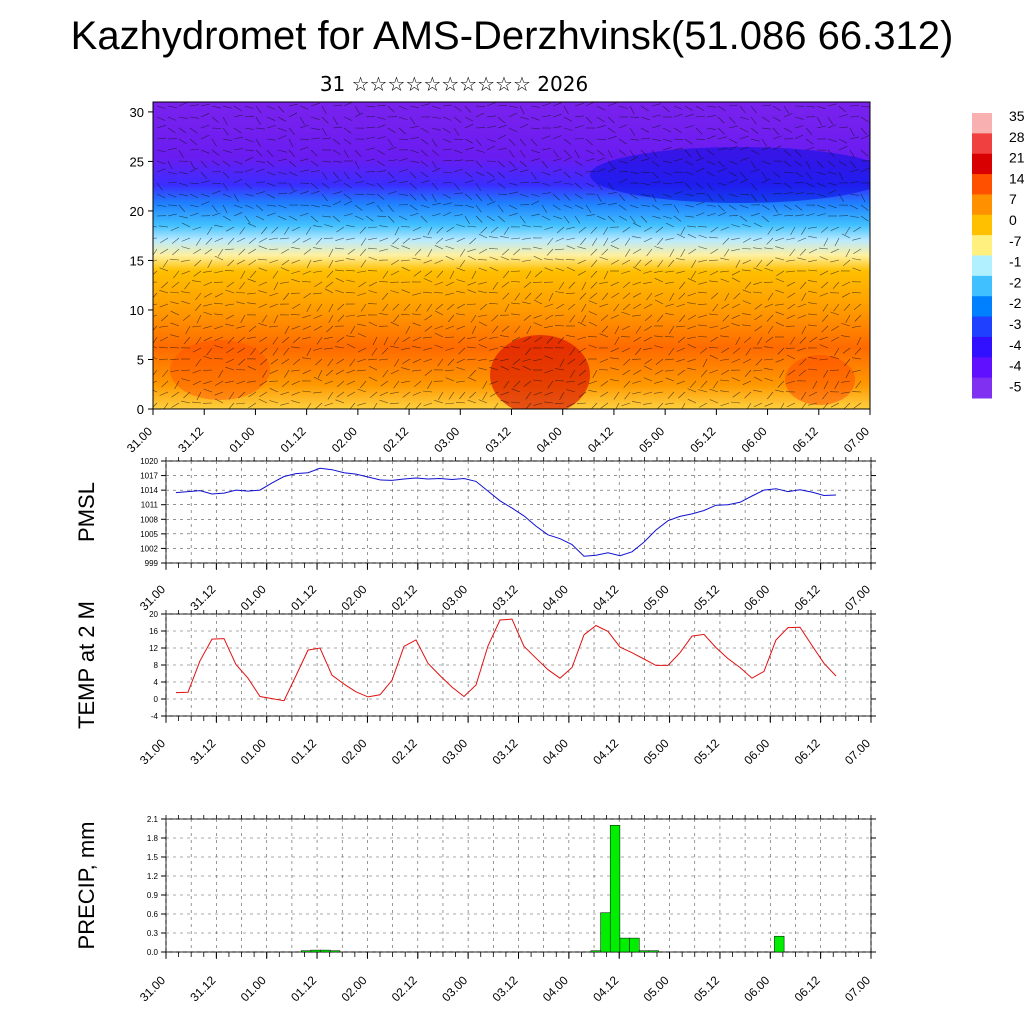 Image resolution: width=1024 pixels, height=1024 pixels. What do you see at coordinates (153, 819) in the screenshot?
I see `y-tick-label: 2.1` at bounding box center [153, 819].